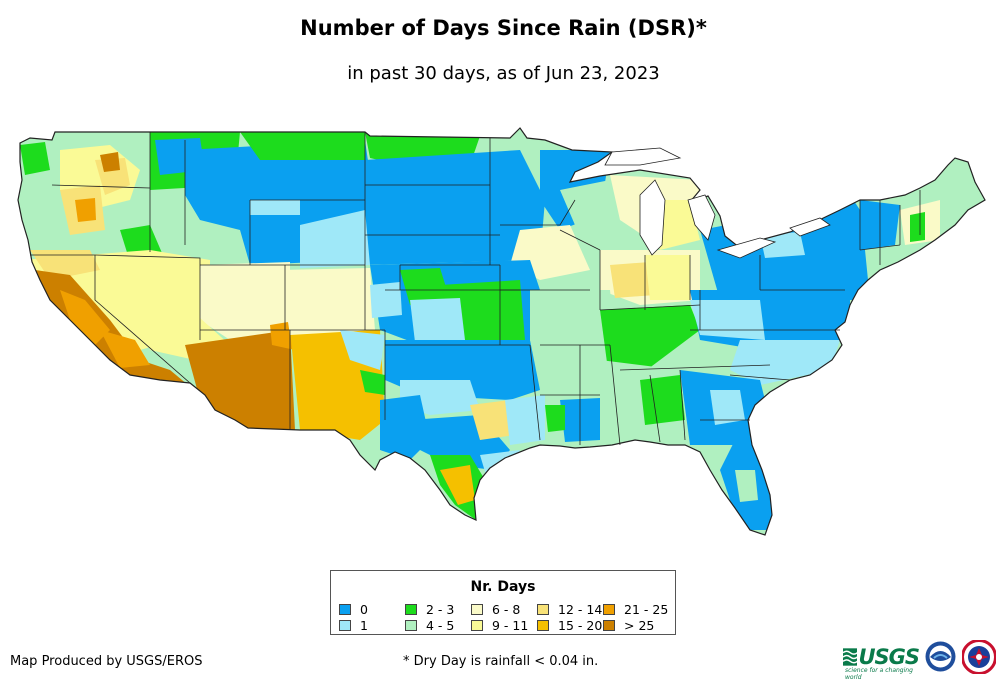  Describe the element at coordinates (440, 609) in the screenshot. I see `legend-label: 2 - 3` at that location.